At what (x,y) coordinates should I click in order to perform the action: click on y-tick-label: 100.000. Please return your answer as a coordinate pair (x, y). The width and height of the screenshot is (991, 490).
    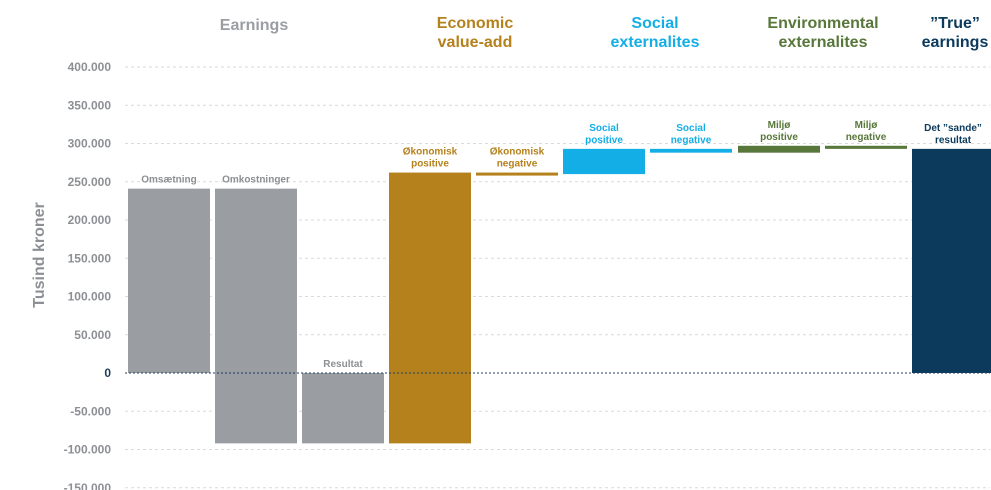
    Looking at the image, I should click on (90, 297).